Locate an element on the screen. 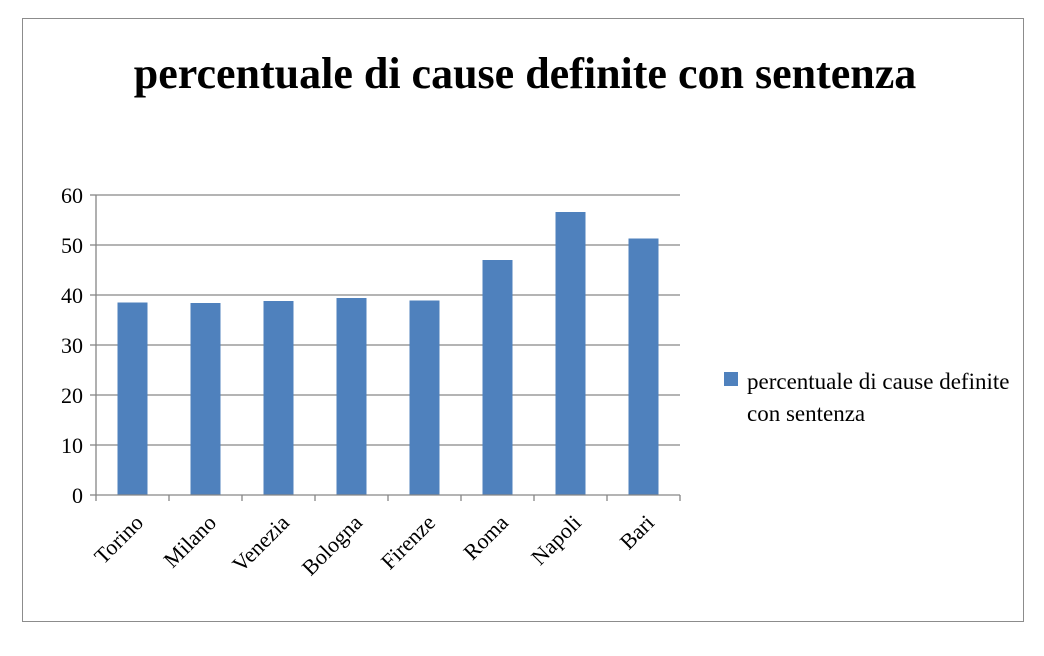  y-tick-label: 10 is located at coordinates (72, 445).